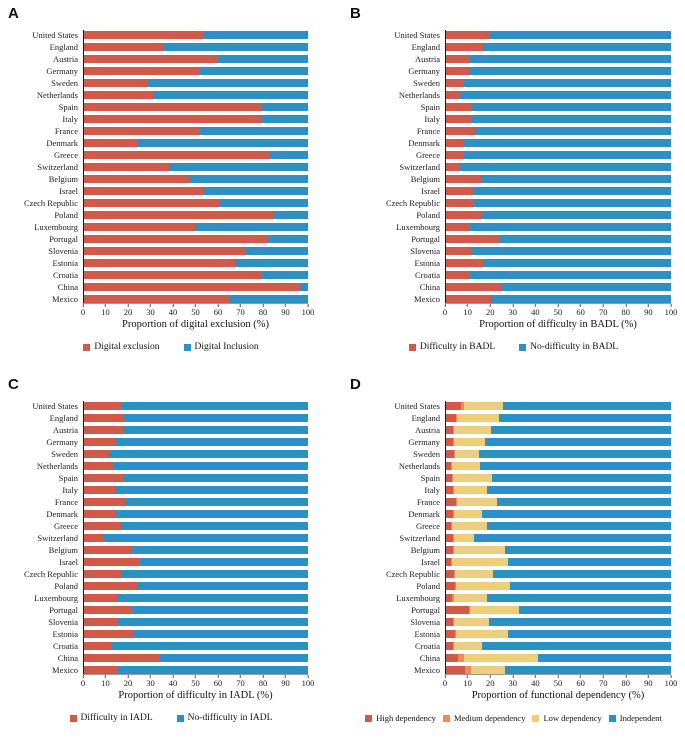  I want to click on country-label: France, so click(428, 131).